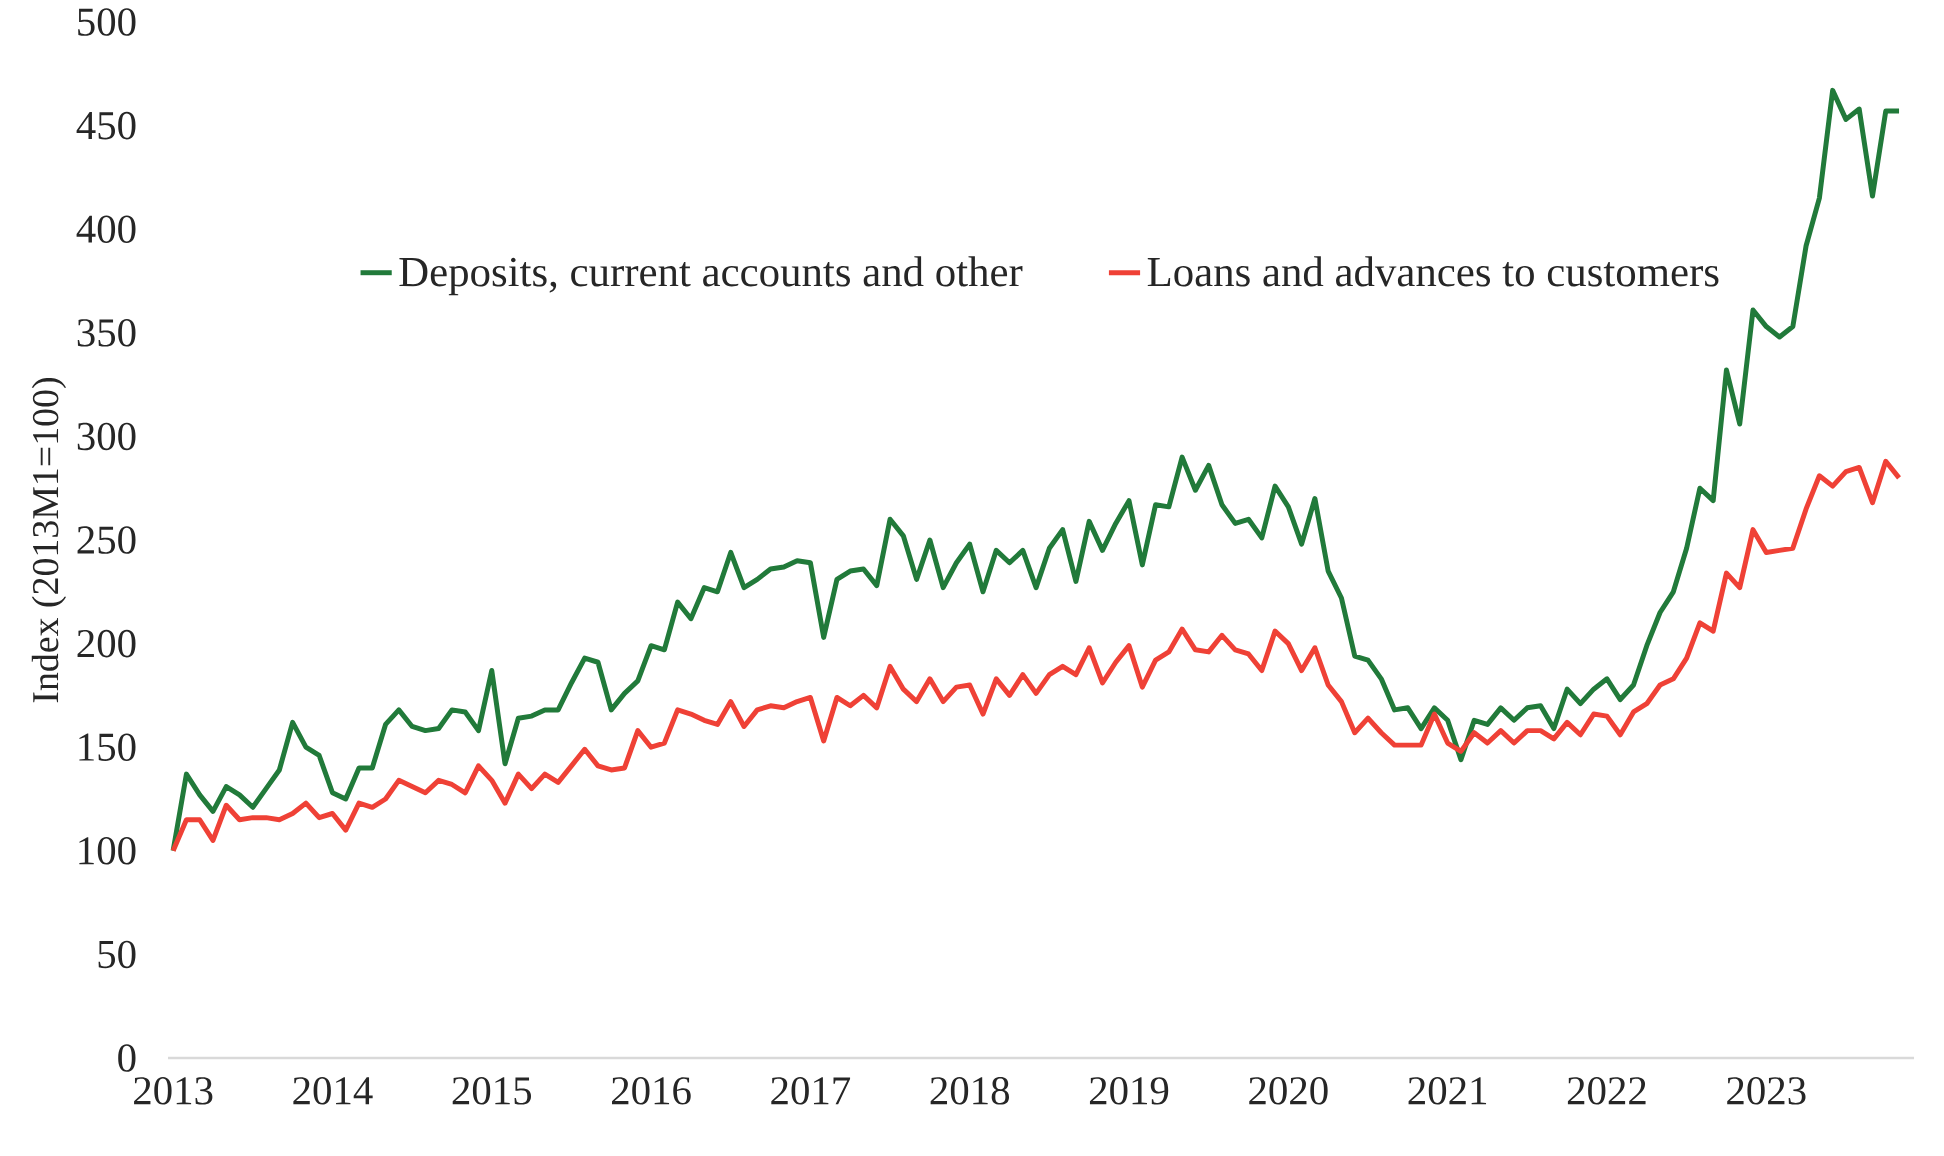 This screenshot has height=1156, width=1944. What do you see at coordinates (106, 540) in the screenshot?
I see `y-tick-label: 250` at bounding box center [106, 540].